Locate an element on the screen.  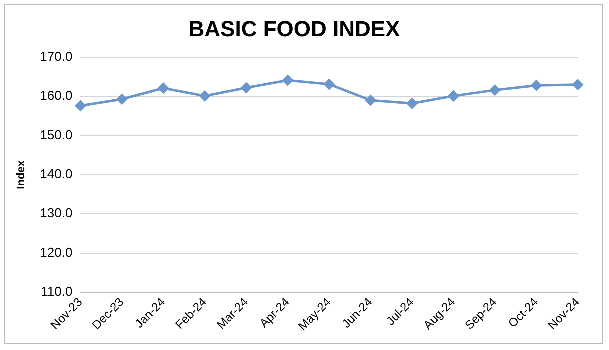
y-tick-label: 150.0 is located at coordinates (56, 134).